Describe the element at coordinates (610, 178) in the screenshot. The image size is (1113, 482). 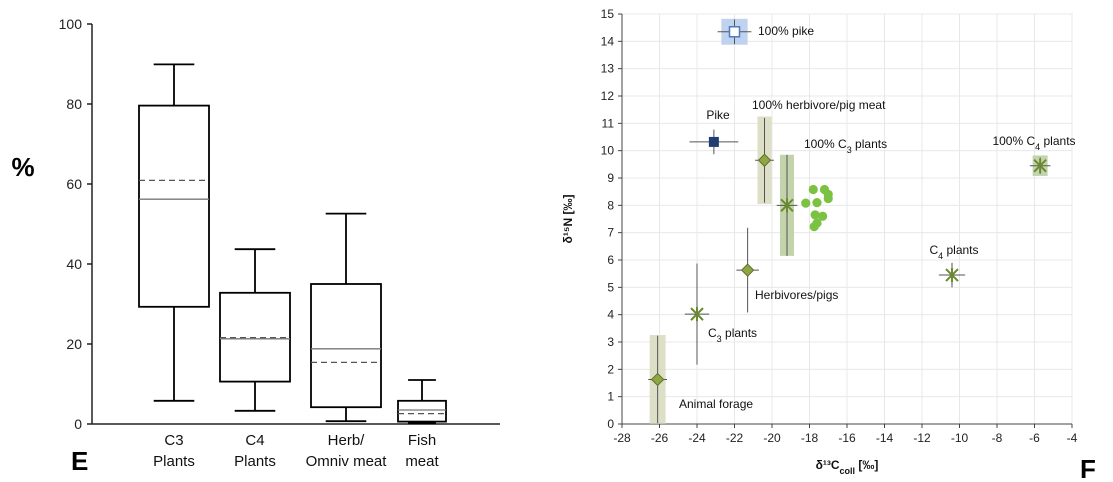
I see `y-tick-label: 9` at that location.